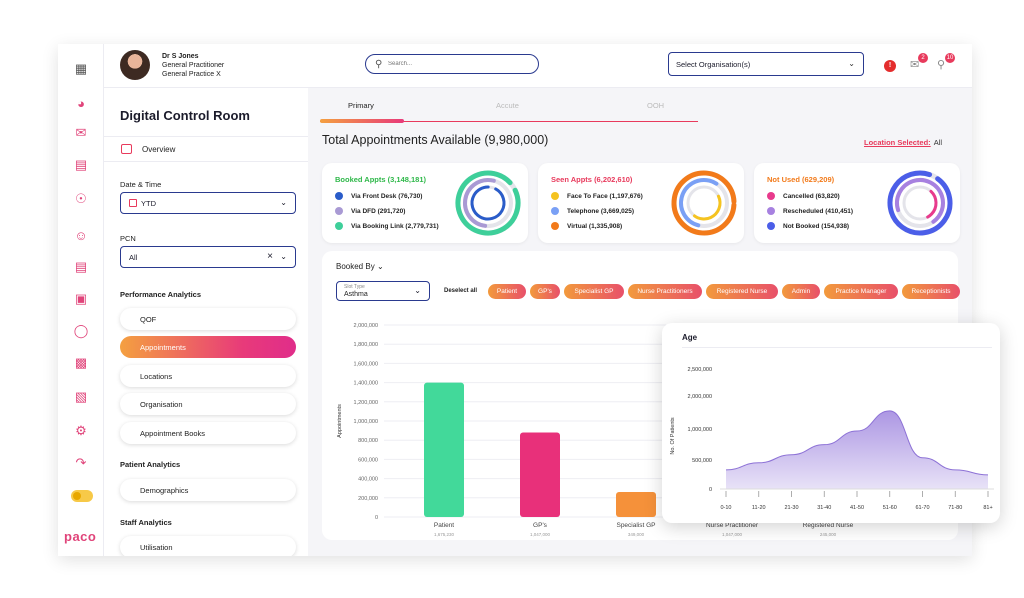  I want to click on bar-value-label: 349,000, so click(636, 534).